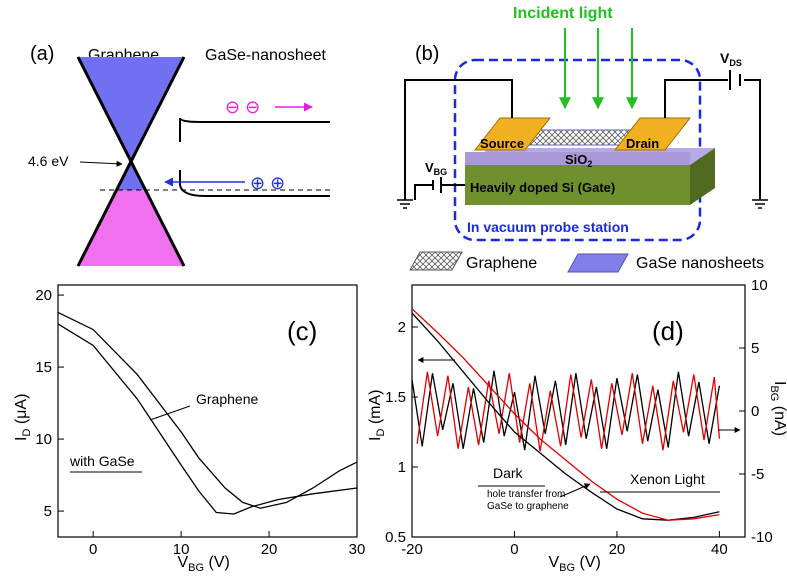 The width and height of the screenshot is (787, 578). What do you see at coordinates (43, 439) in the screenshot?
I see `y-tick-label: 10` at bounding box center [43, 439].